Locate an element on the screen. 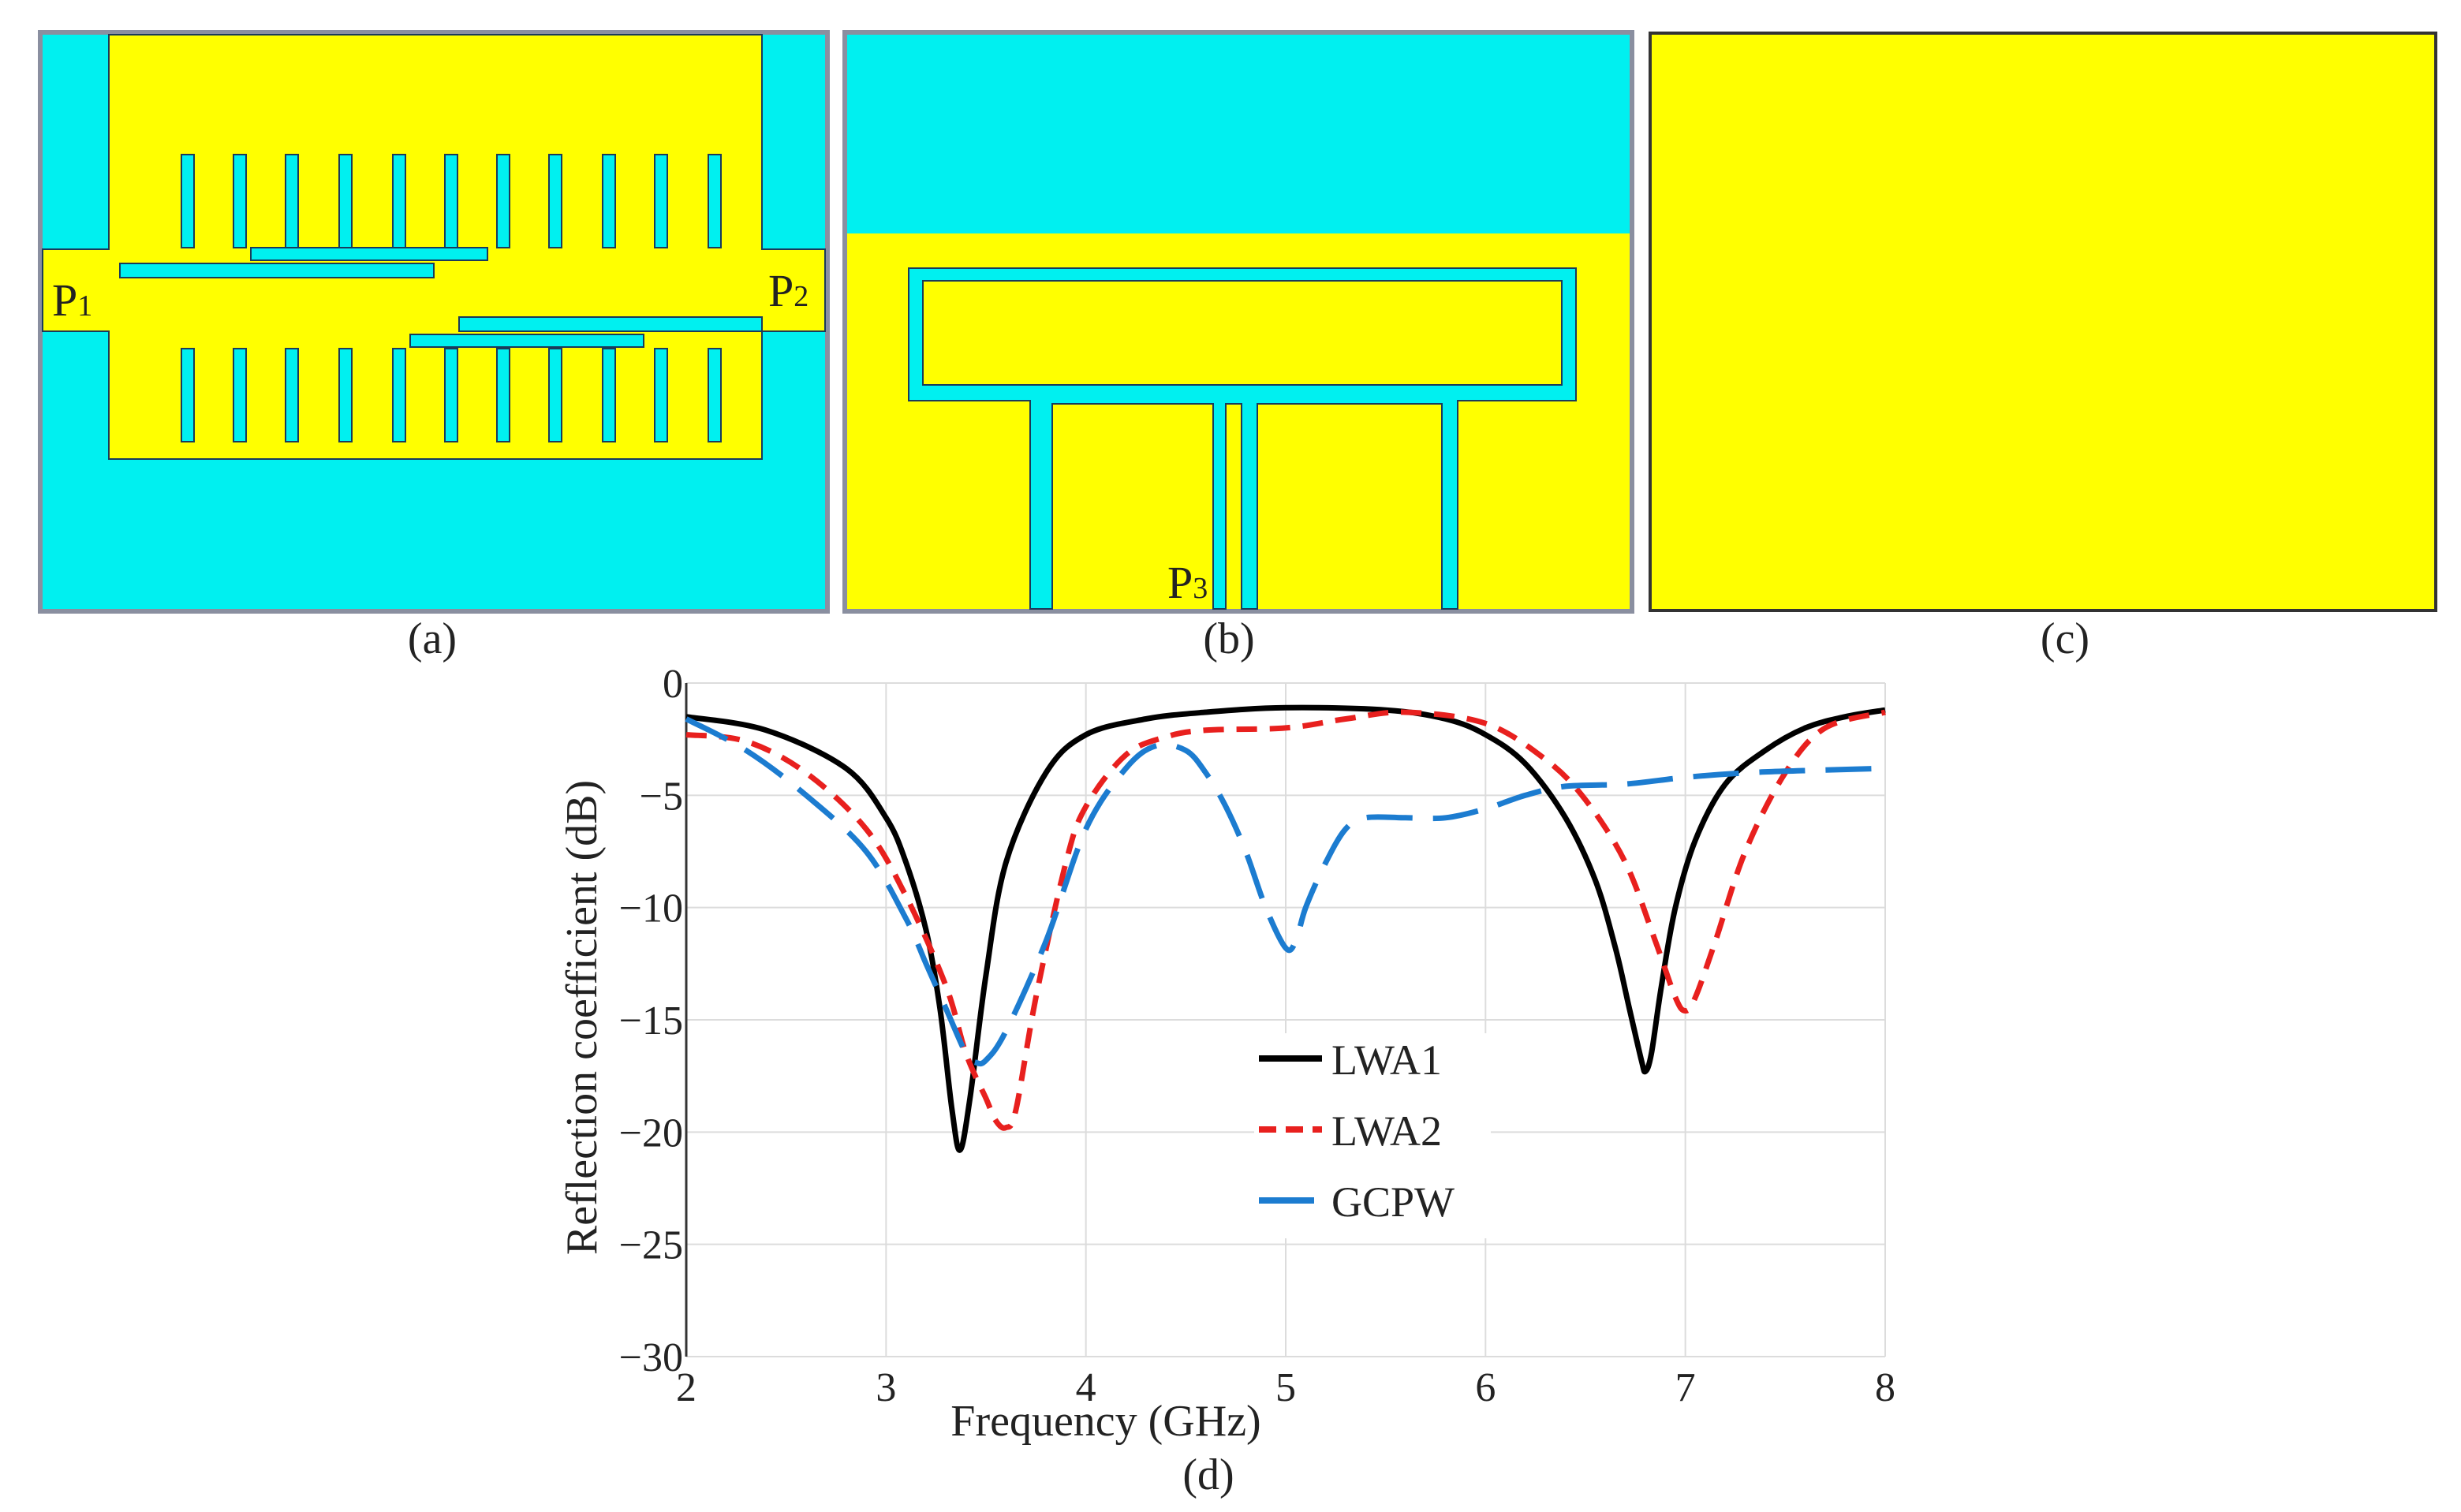 This screenshot has height=1512, width=2461. panel-b-bottom-layer: P3 is located at coordinates (1238, 322).